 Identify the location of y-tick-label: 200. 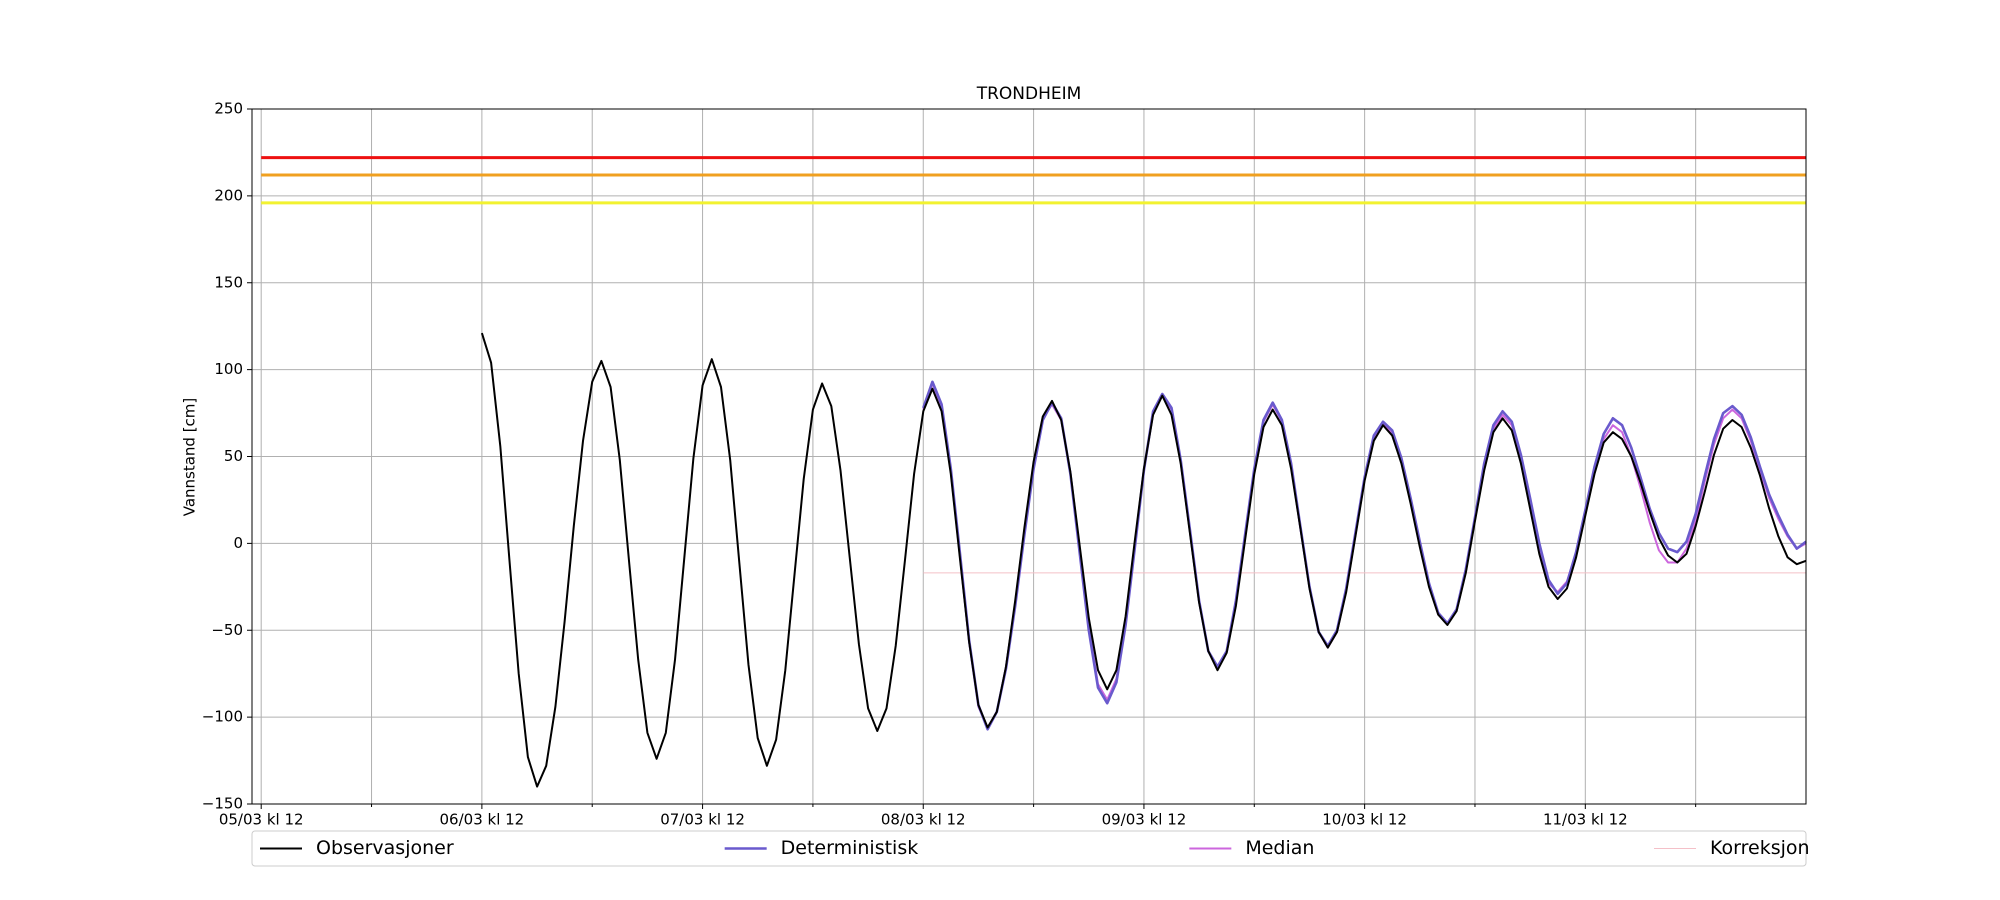
(228, 195).